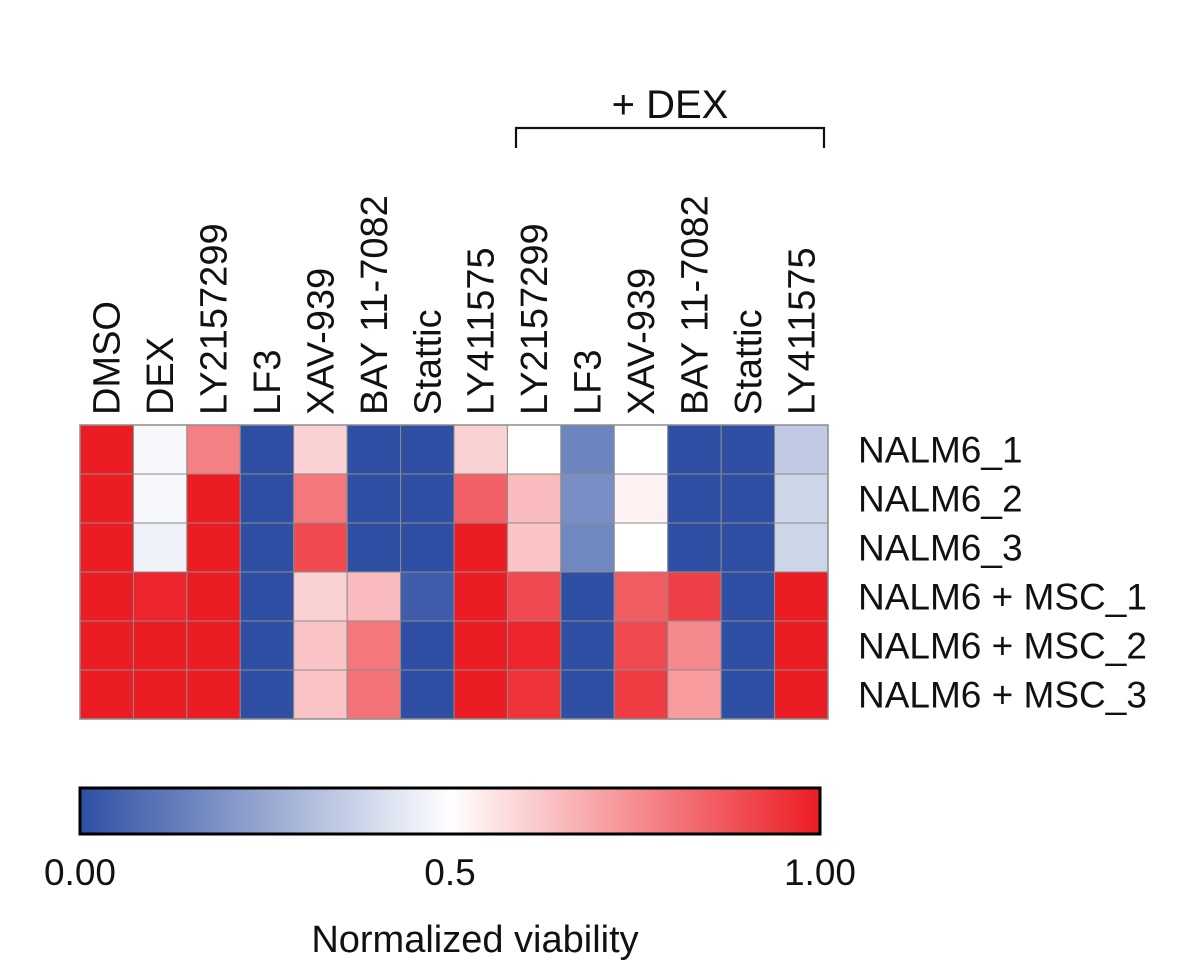  Describe the element at coordinates (1002, 695) in the screenshot. I see `row-label: NALM6 + MSC_3` at that location.